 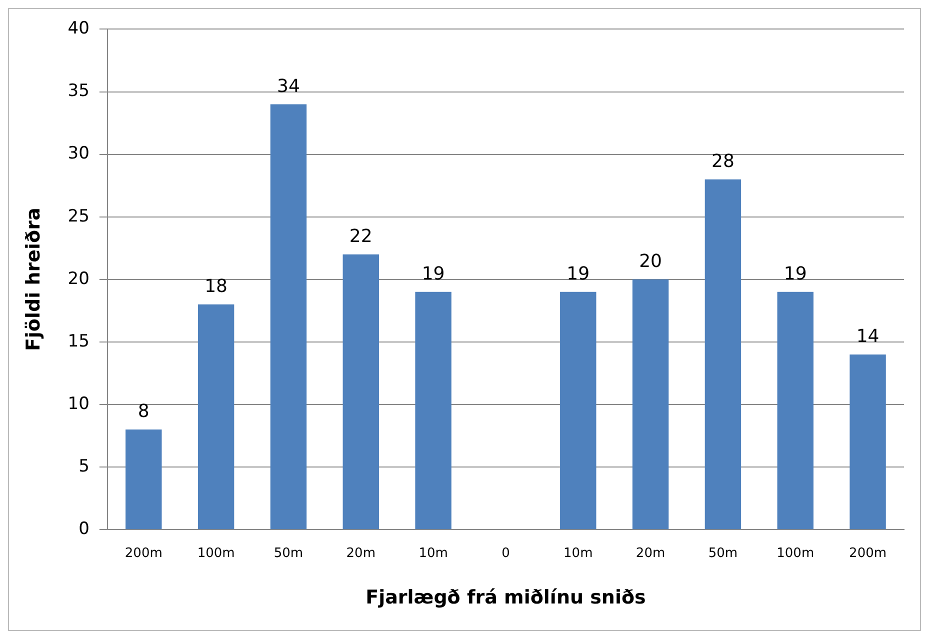 I want to click on y-tick-label: 5, so click(x=84, y=466).